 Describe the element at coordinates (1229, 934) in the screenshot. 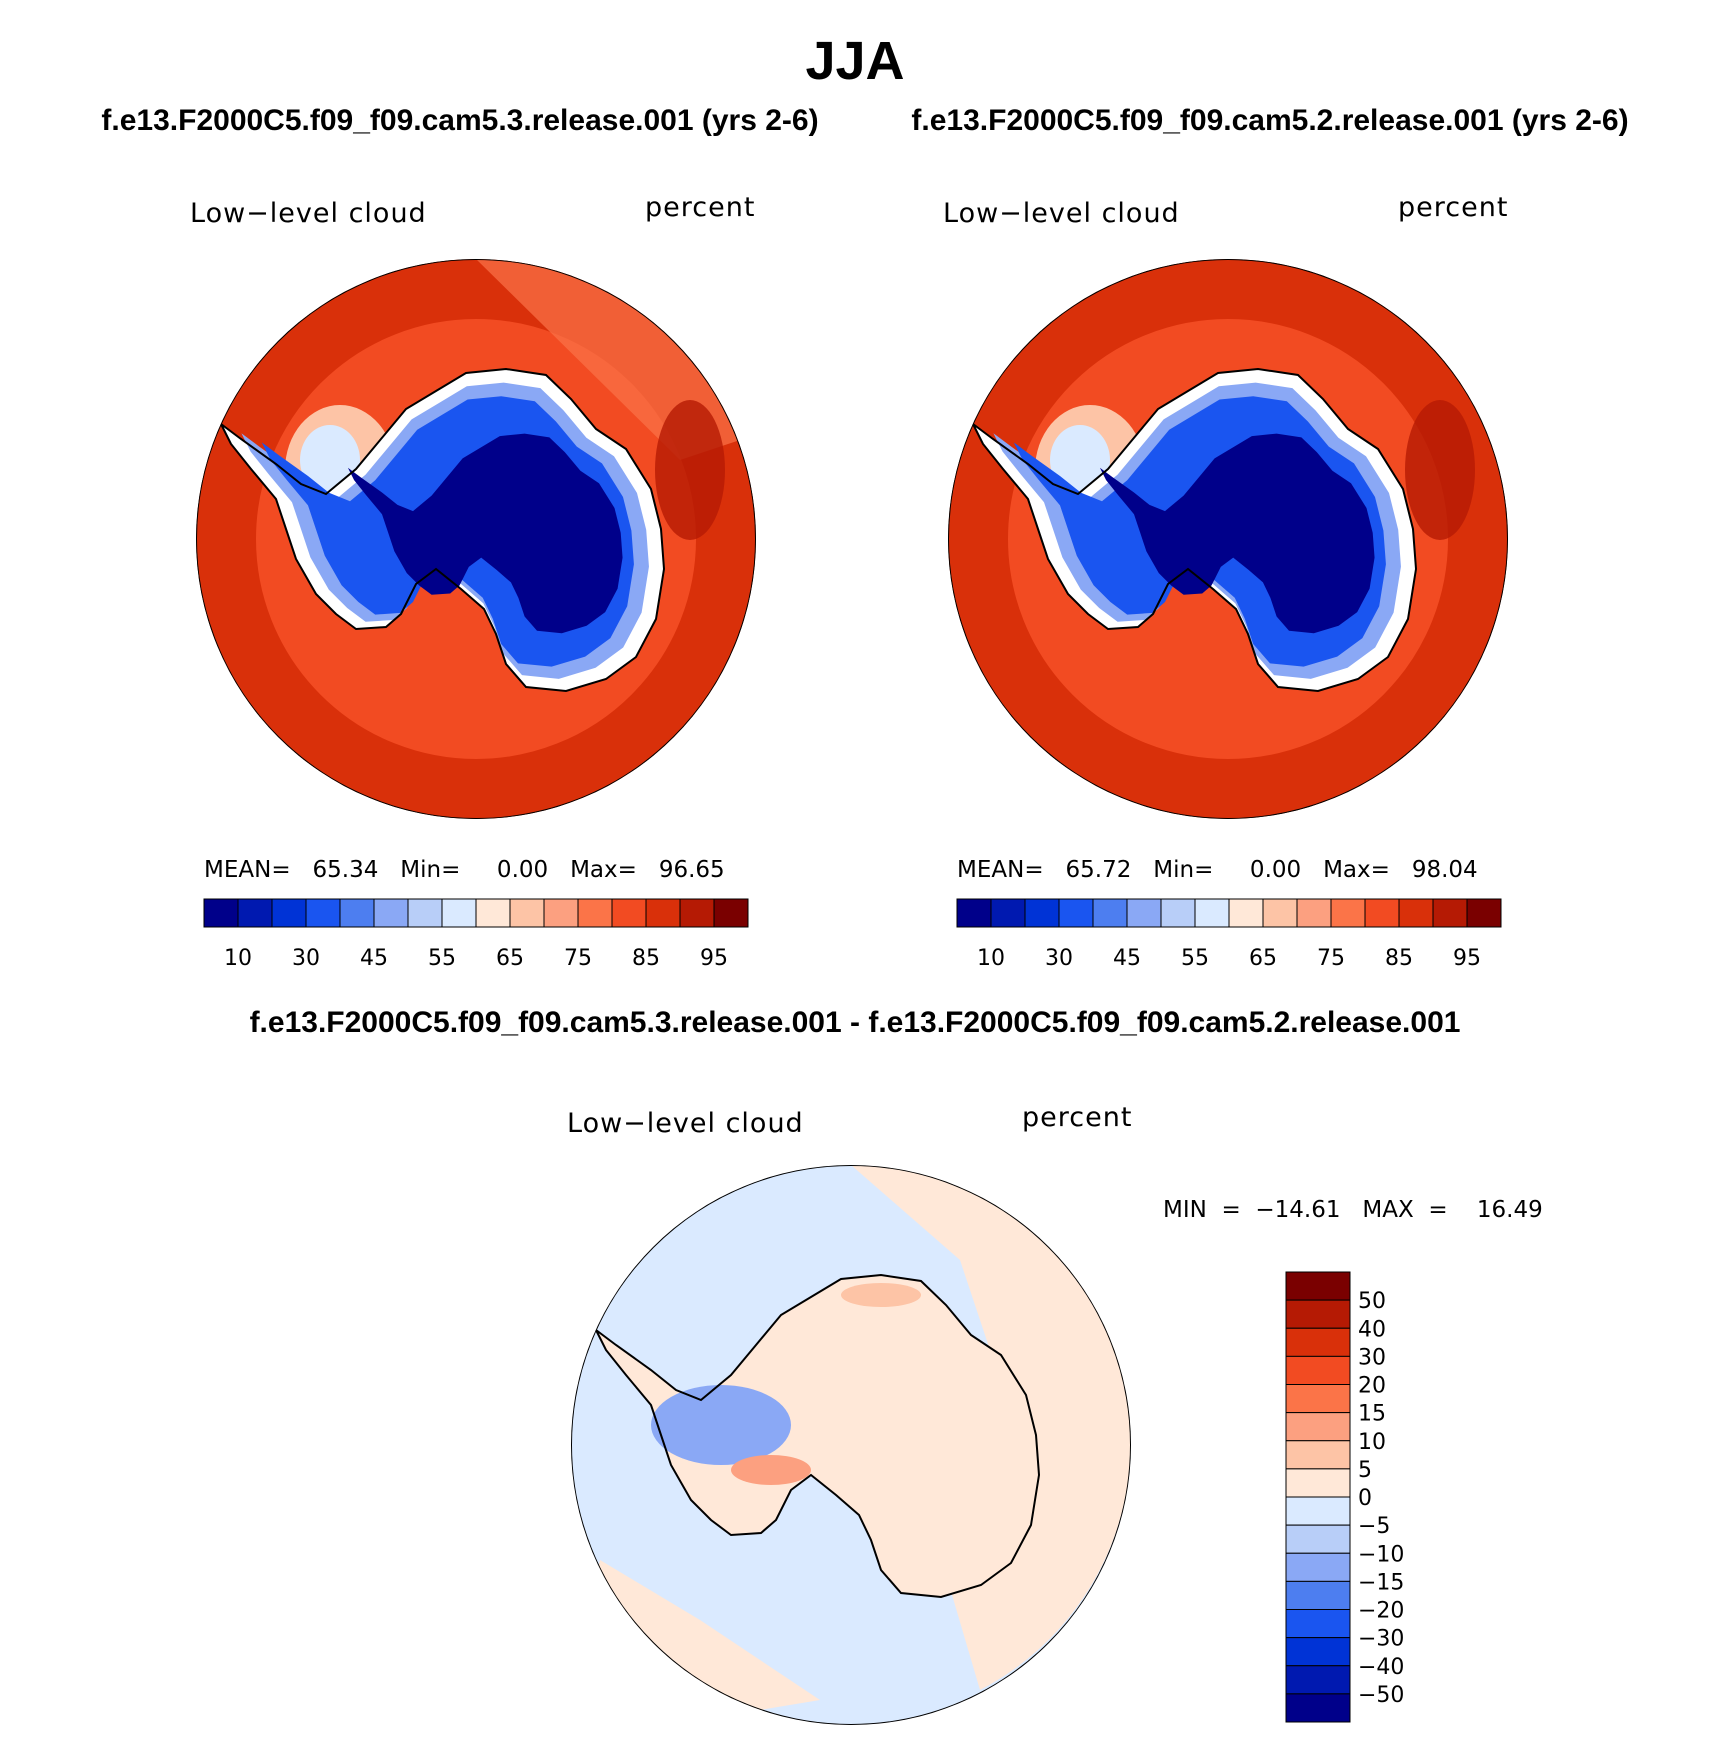

I see `panel-right-colorbar: 10 30 45 55 65 75 85 95` at that location.